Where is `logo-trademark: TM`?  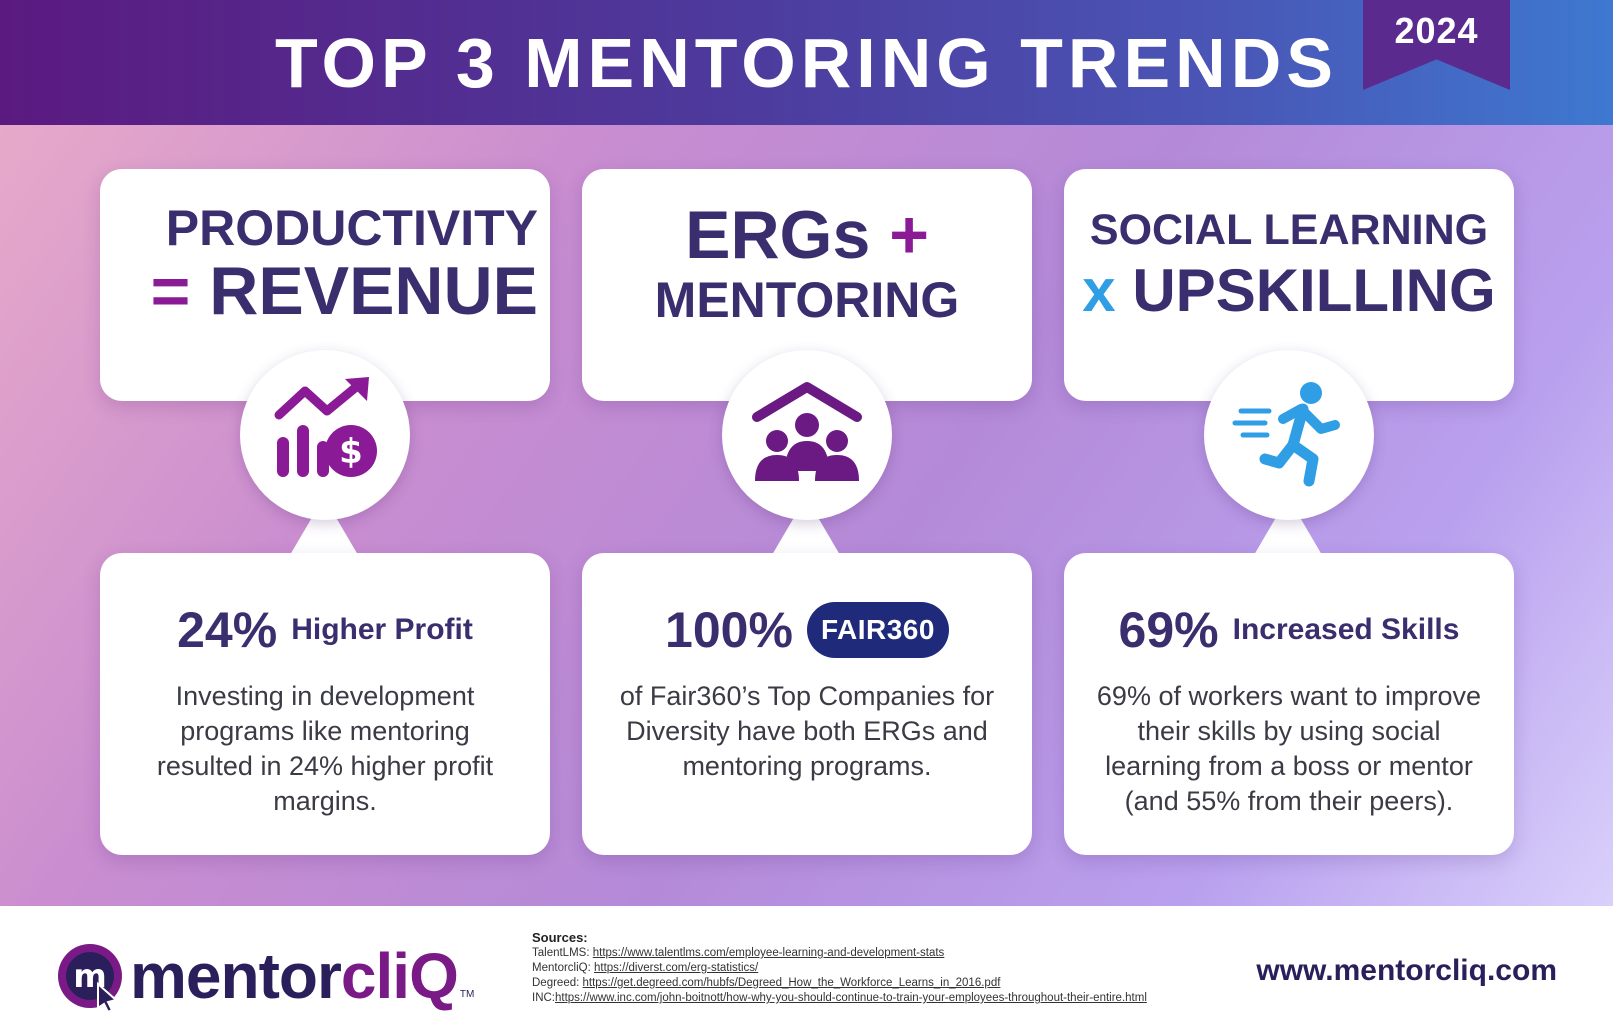 logo-trademark: TM is located at coordinates (467, 994).